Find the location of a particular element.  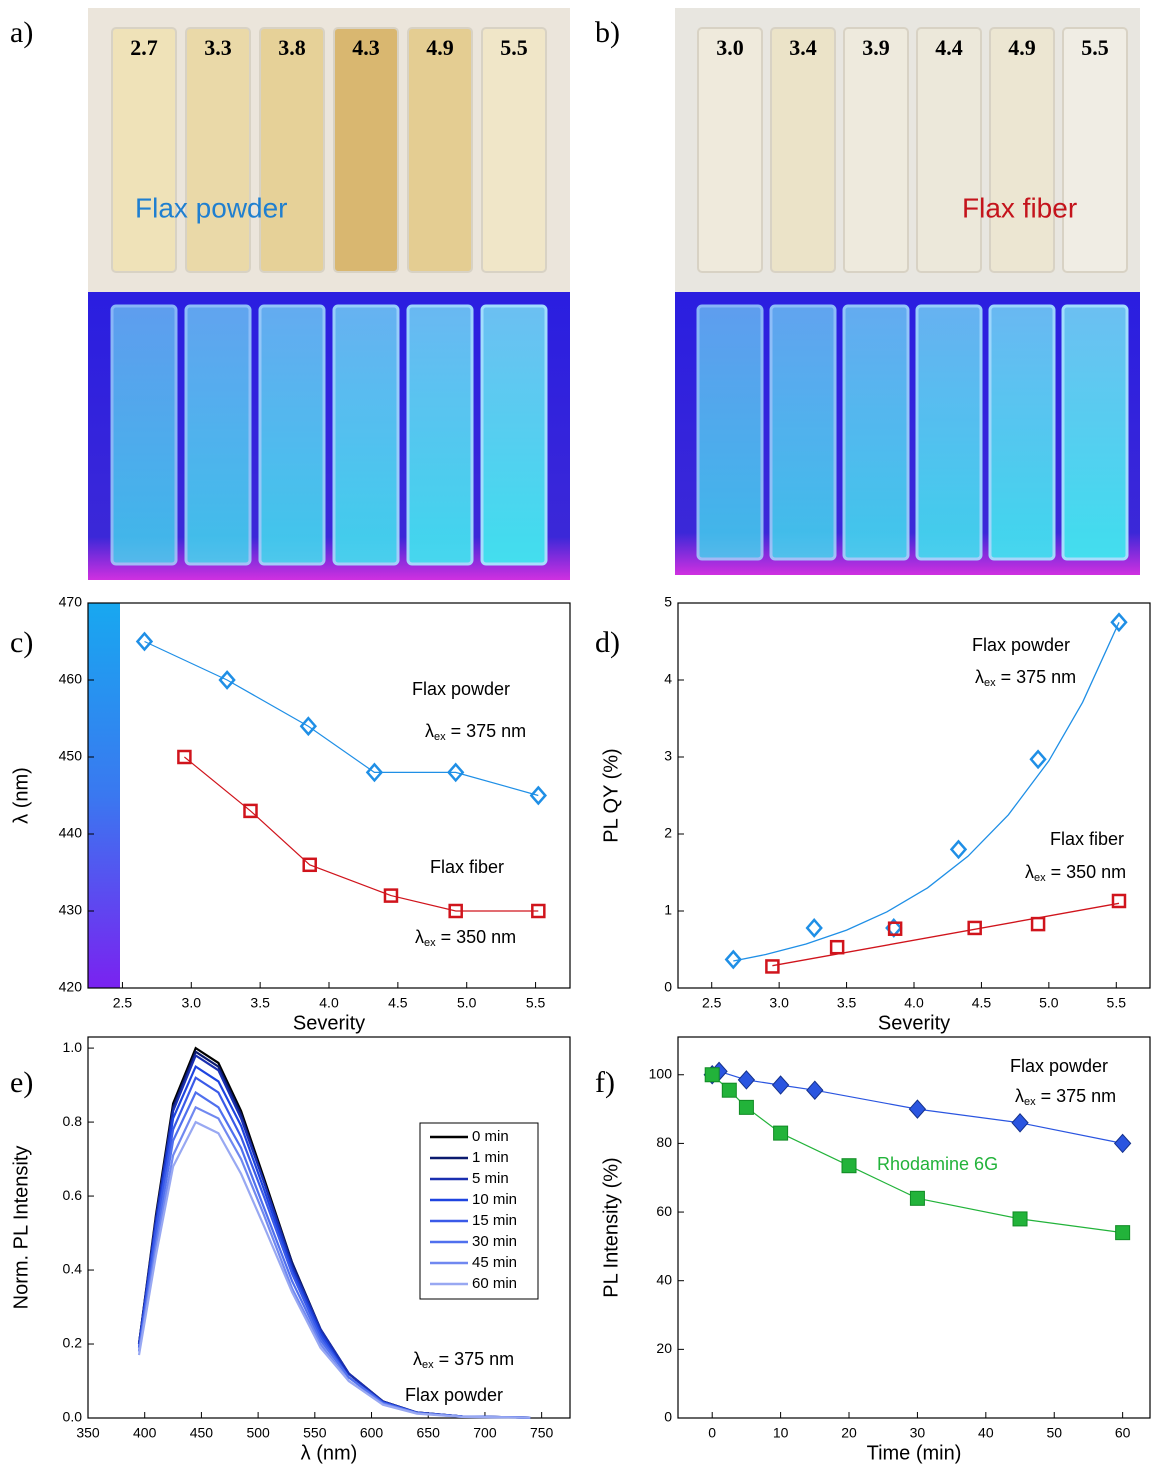

x-tick-label: 500 is located at coordinates (258, 1433).